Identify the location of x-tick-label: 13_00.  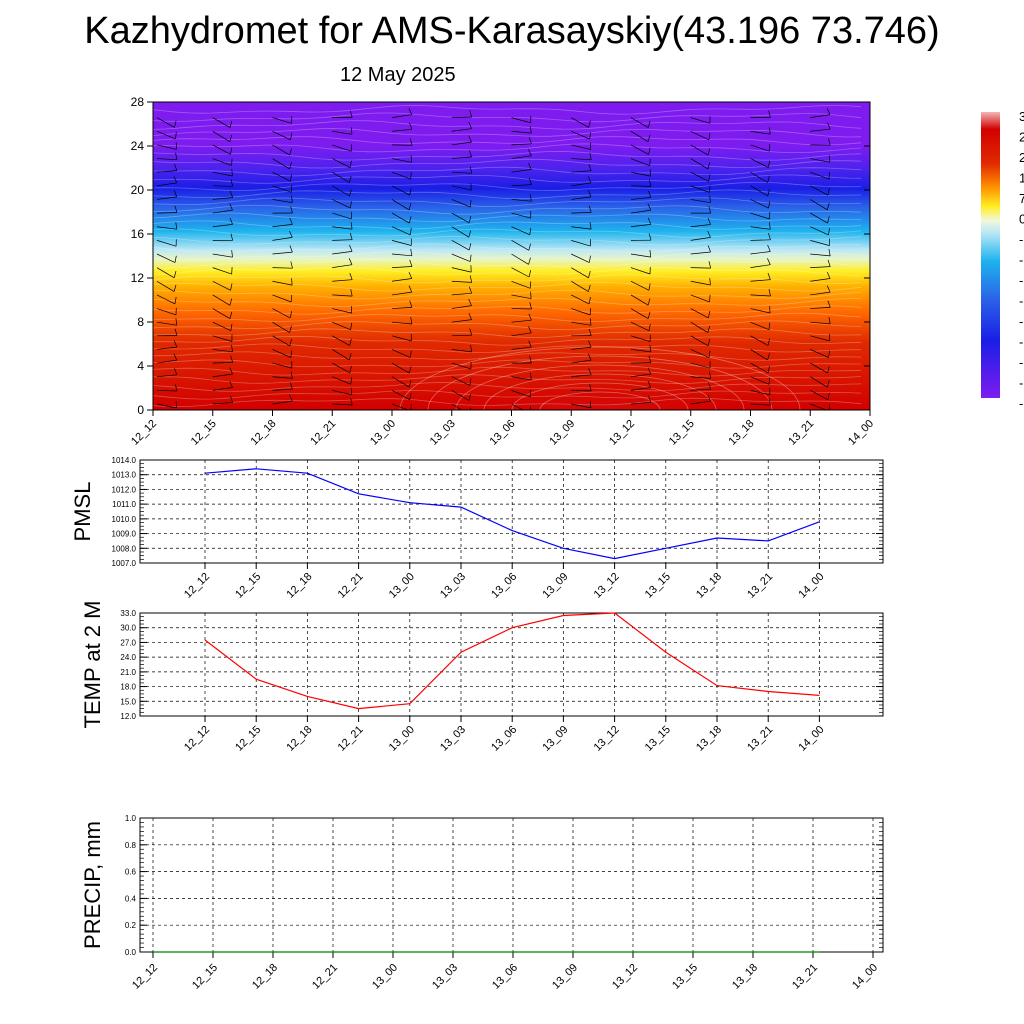
(402, 586).